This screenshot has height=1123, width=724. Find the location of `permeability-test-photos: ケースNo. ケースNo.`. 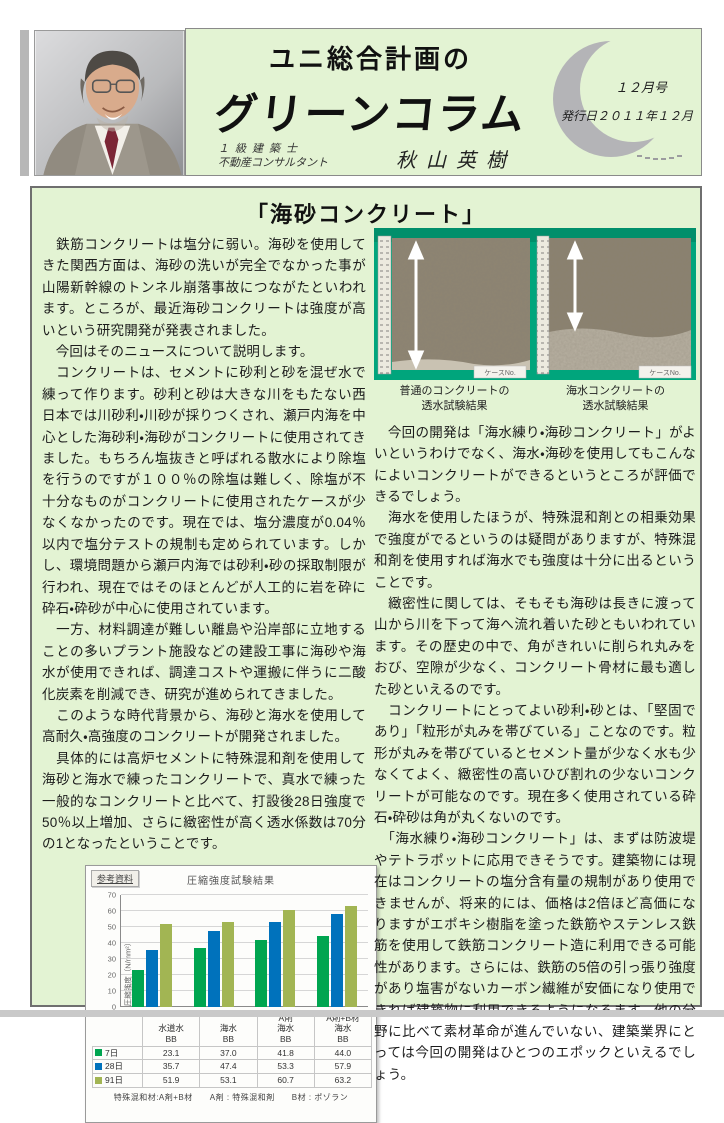

permeability-test-photos: ケースNo. ケースNo. is located at coordinates (535, 304).